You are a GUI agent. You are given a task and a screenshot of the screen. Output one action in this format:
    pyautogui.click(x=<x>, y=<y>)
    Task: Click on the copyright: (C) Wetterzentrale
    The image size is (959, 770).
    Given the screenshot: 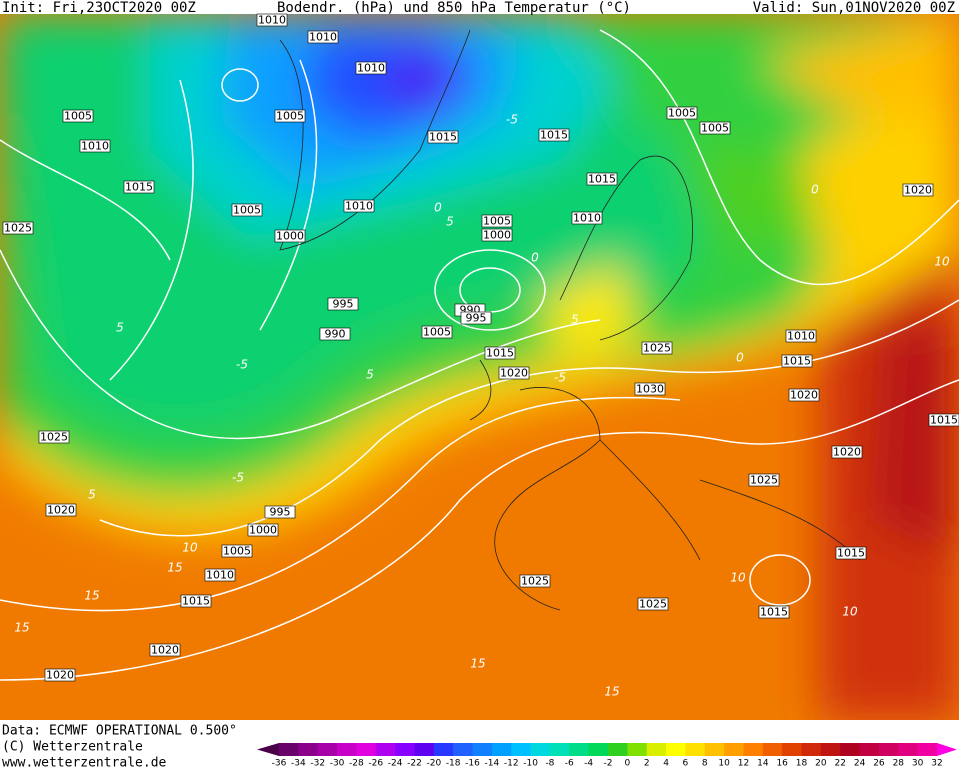 What is the action you would take?
    pyautogui.click(x=72, y=747)
    